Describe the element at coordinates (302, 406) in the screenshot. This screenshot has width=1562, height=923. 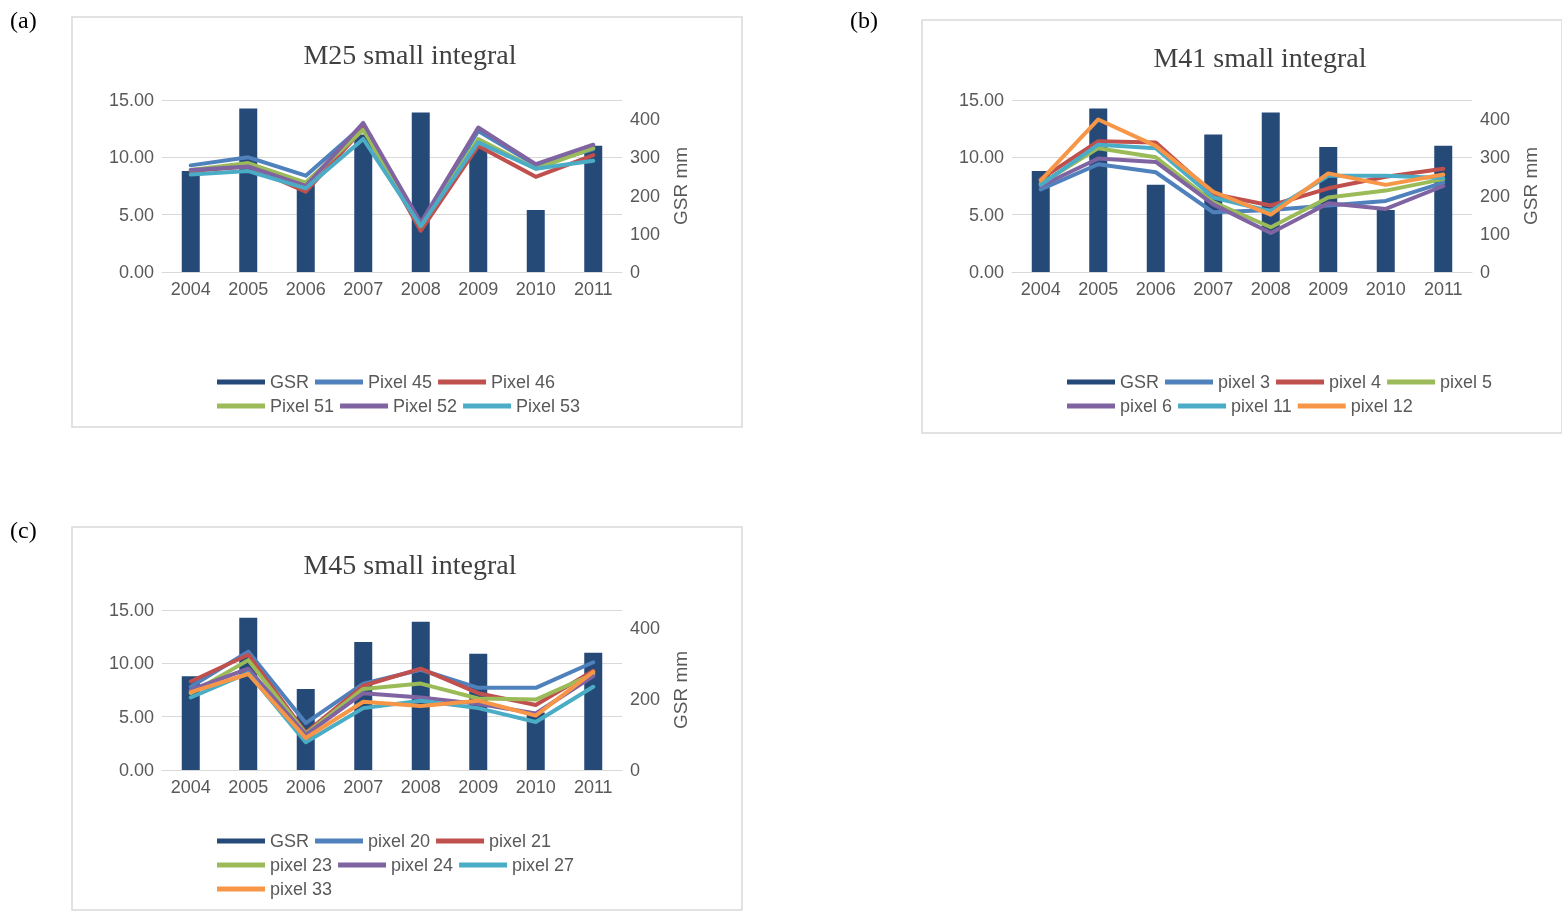
I see `legend-label: Pixel 51` at that location.